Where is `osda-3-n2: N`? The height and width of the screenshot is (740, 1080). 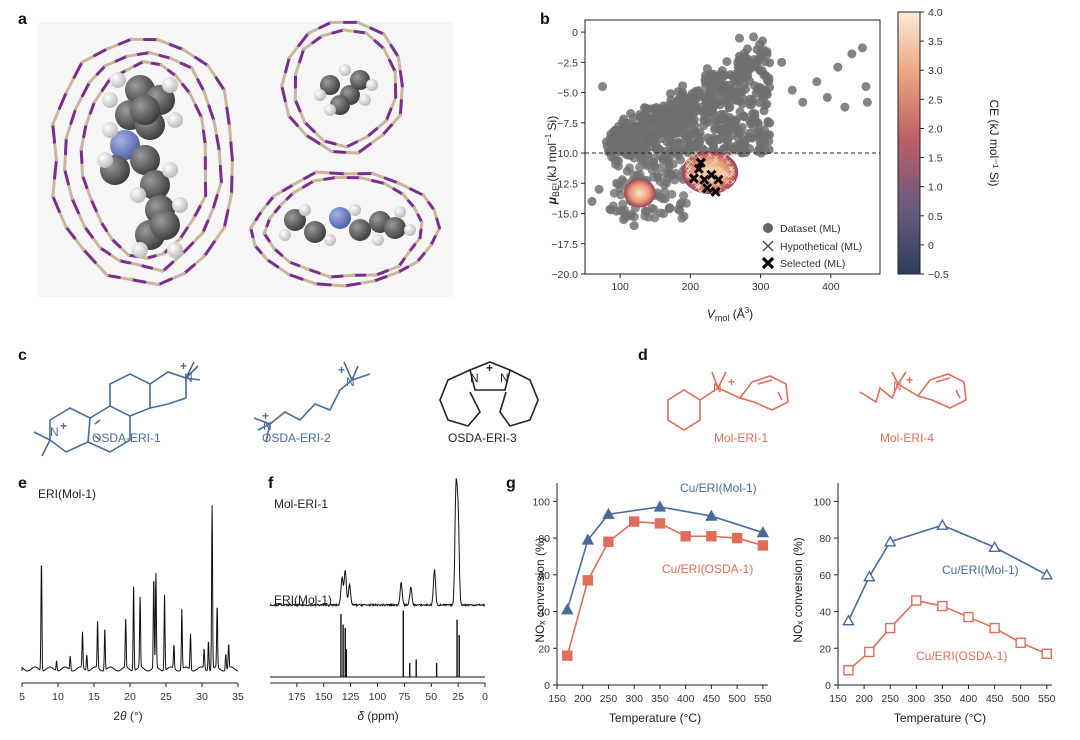
osda-3-n2: N is located at coordinates (504, 378).